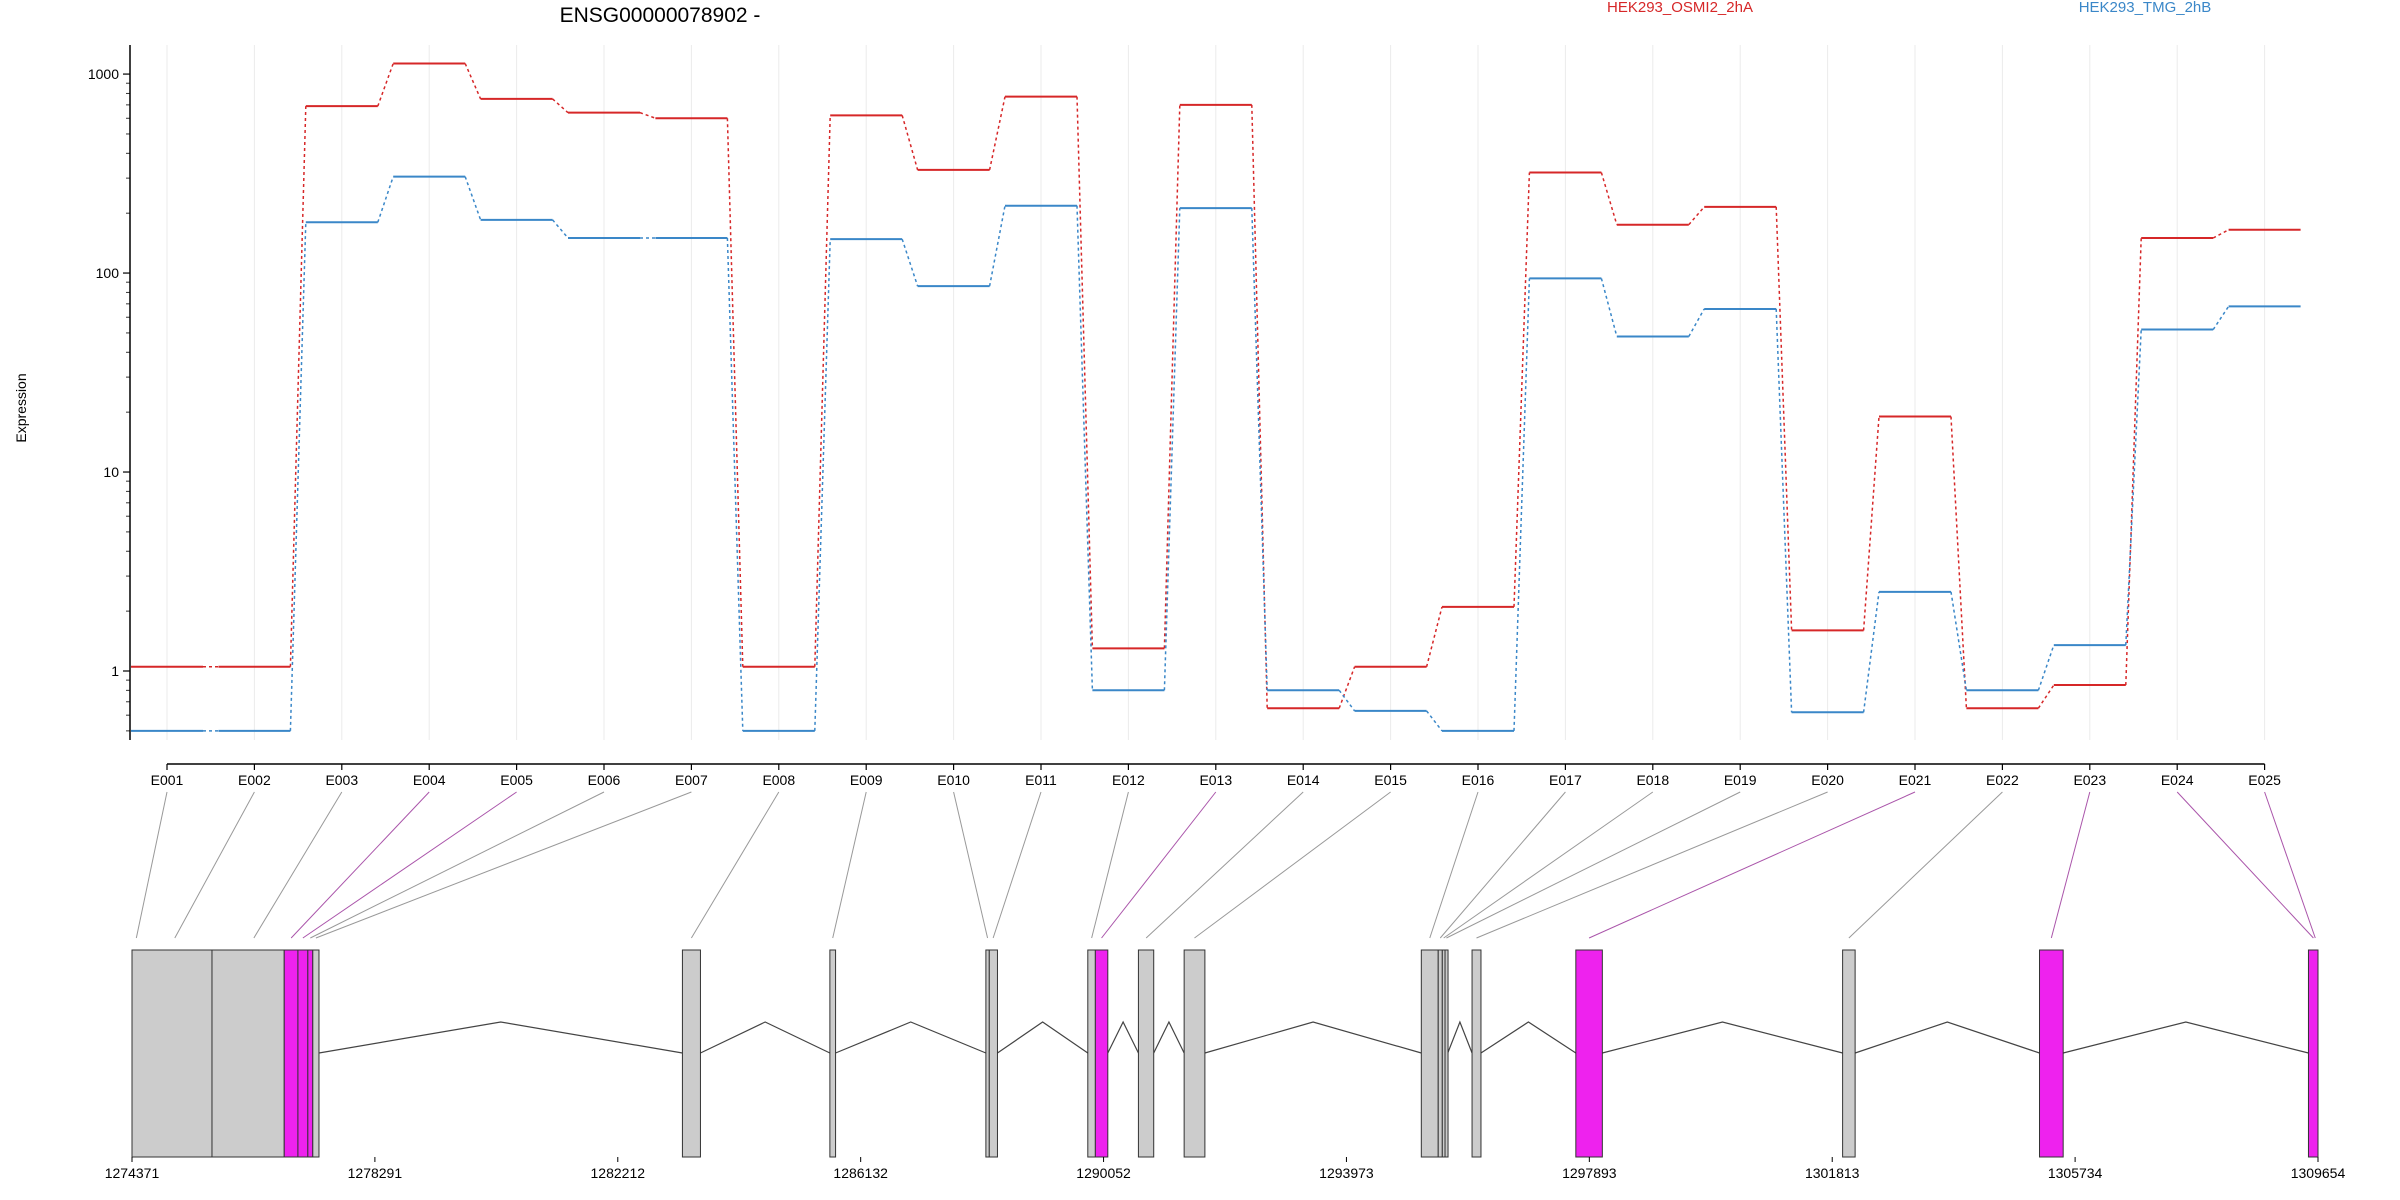 Image resolution: width=2400 pixels, height=1200 pixels. I want to click on exon-box-E001, so click(172, 1053).